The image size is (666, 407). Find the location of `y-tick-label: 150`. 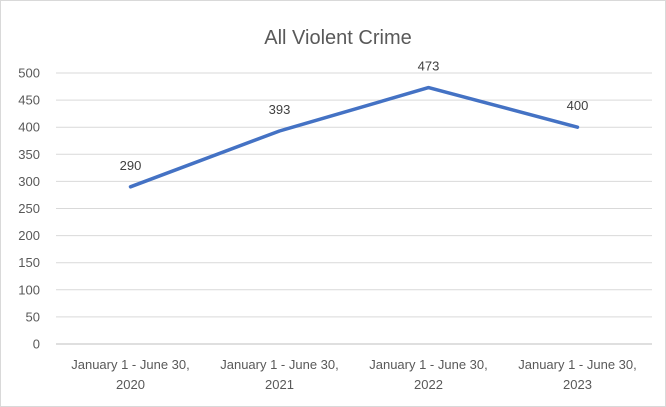

y-tick-label: 150 is located at coordinates (29, 262).